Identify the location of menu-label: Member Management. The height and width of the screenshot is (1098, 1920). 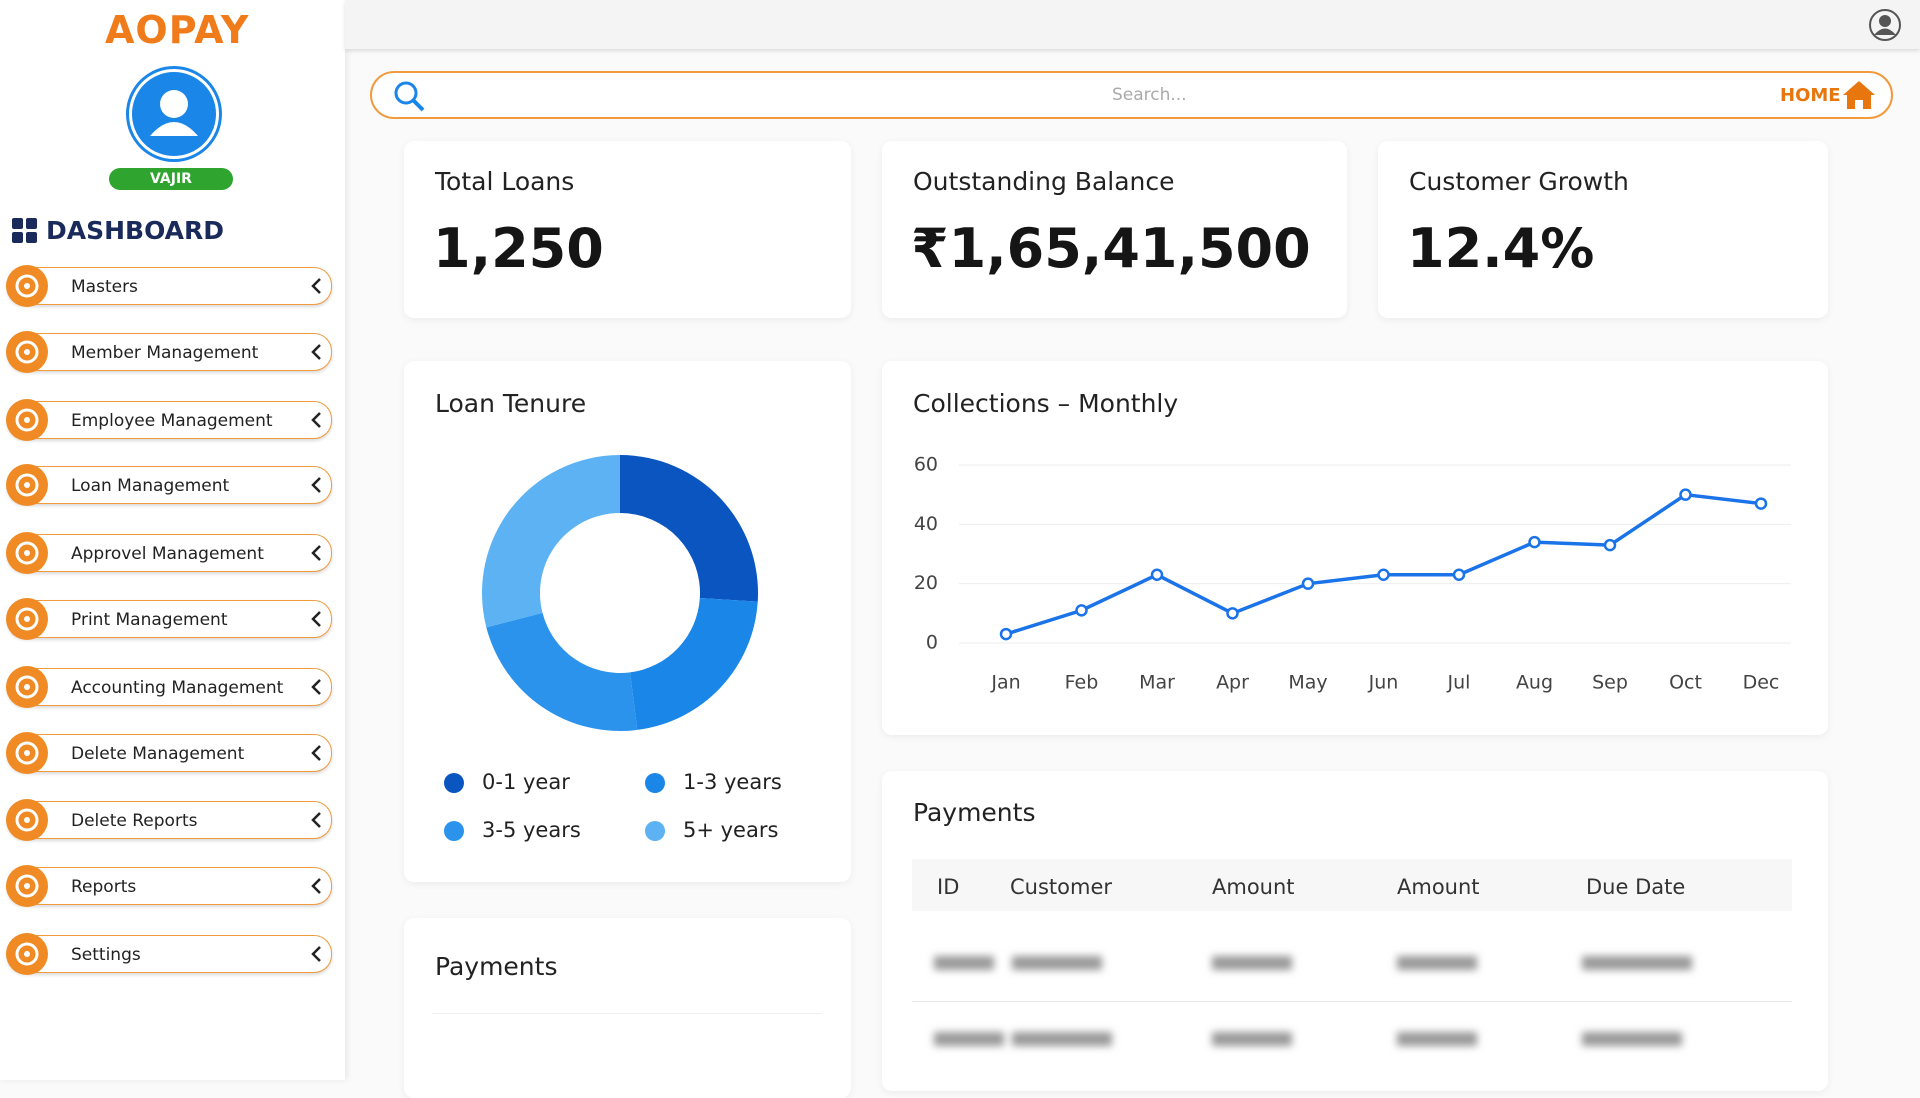
(165, 353).